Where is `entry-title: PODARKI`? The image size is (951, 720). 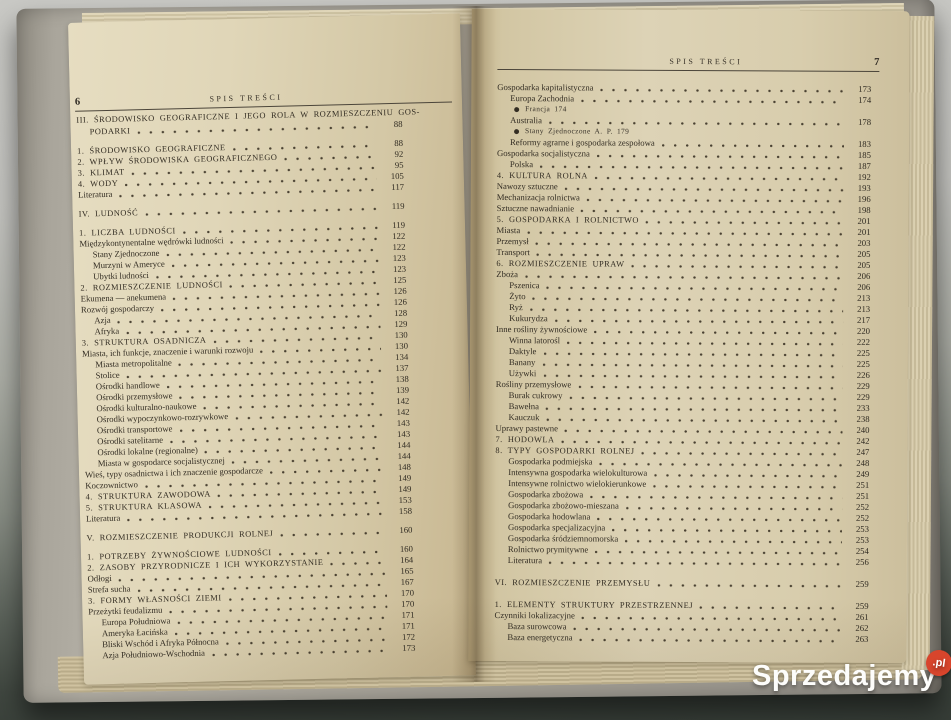 entry-title: PODARKI is located at coordinates (110, 131).